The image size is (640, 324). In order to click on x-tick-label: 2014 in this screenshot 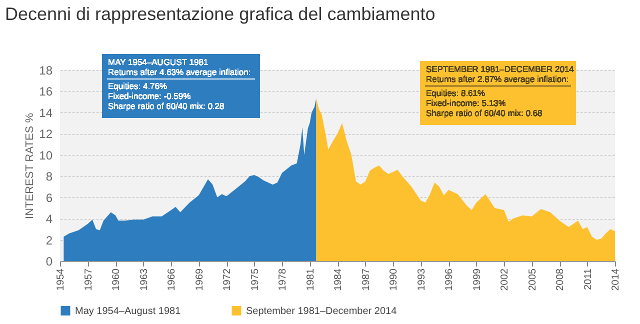, I will do `click(616, 279)`.